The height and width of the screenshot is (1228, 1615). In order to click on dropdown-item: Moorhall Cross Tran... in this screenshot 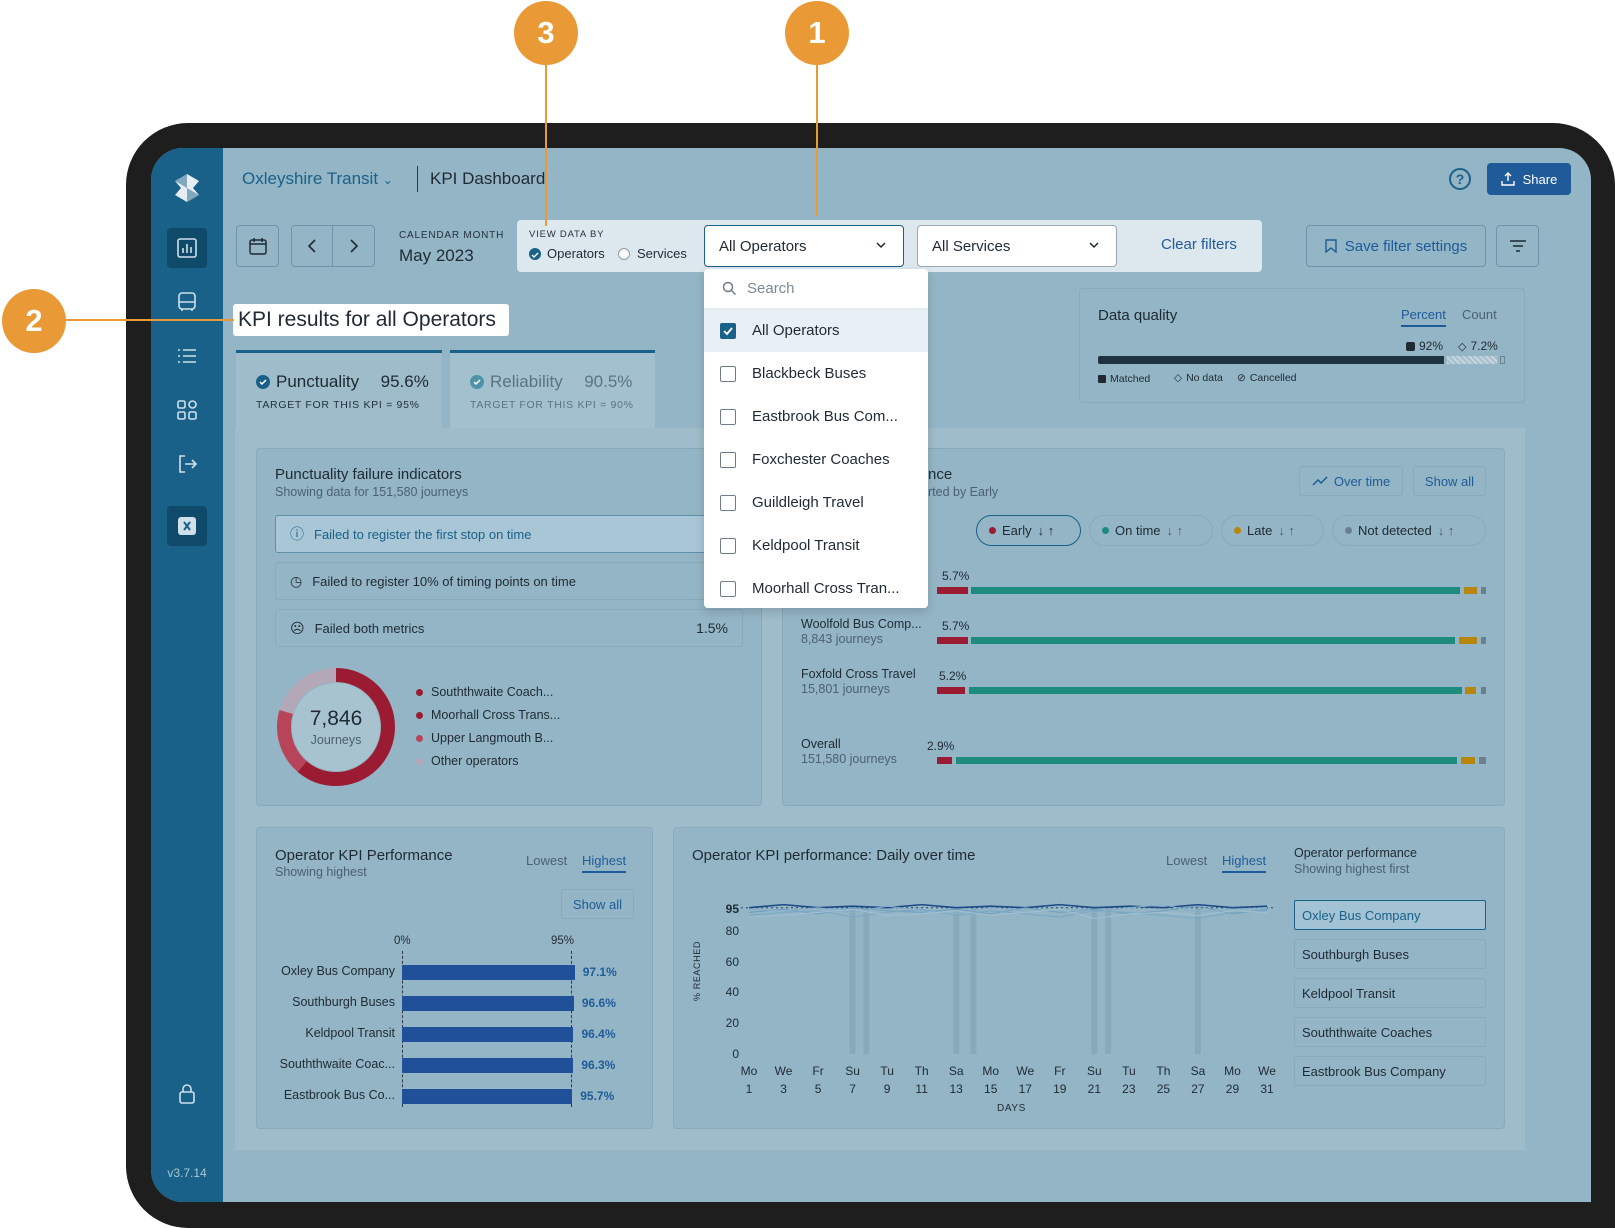, I will do `click(816, 587)`.